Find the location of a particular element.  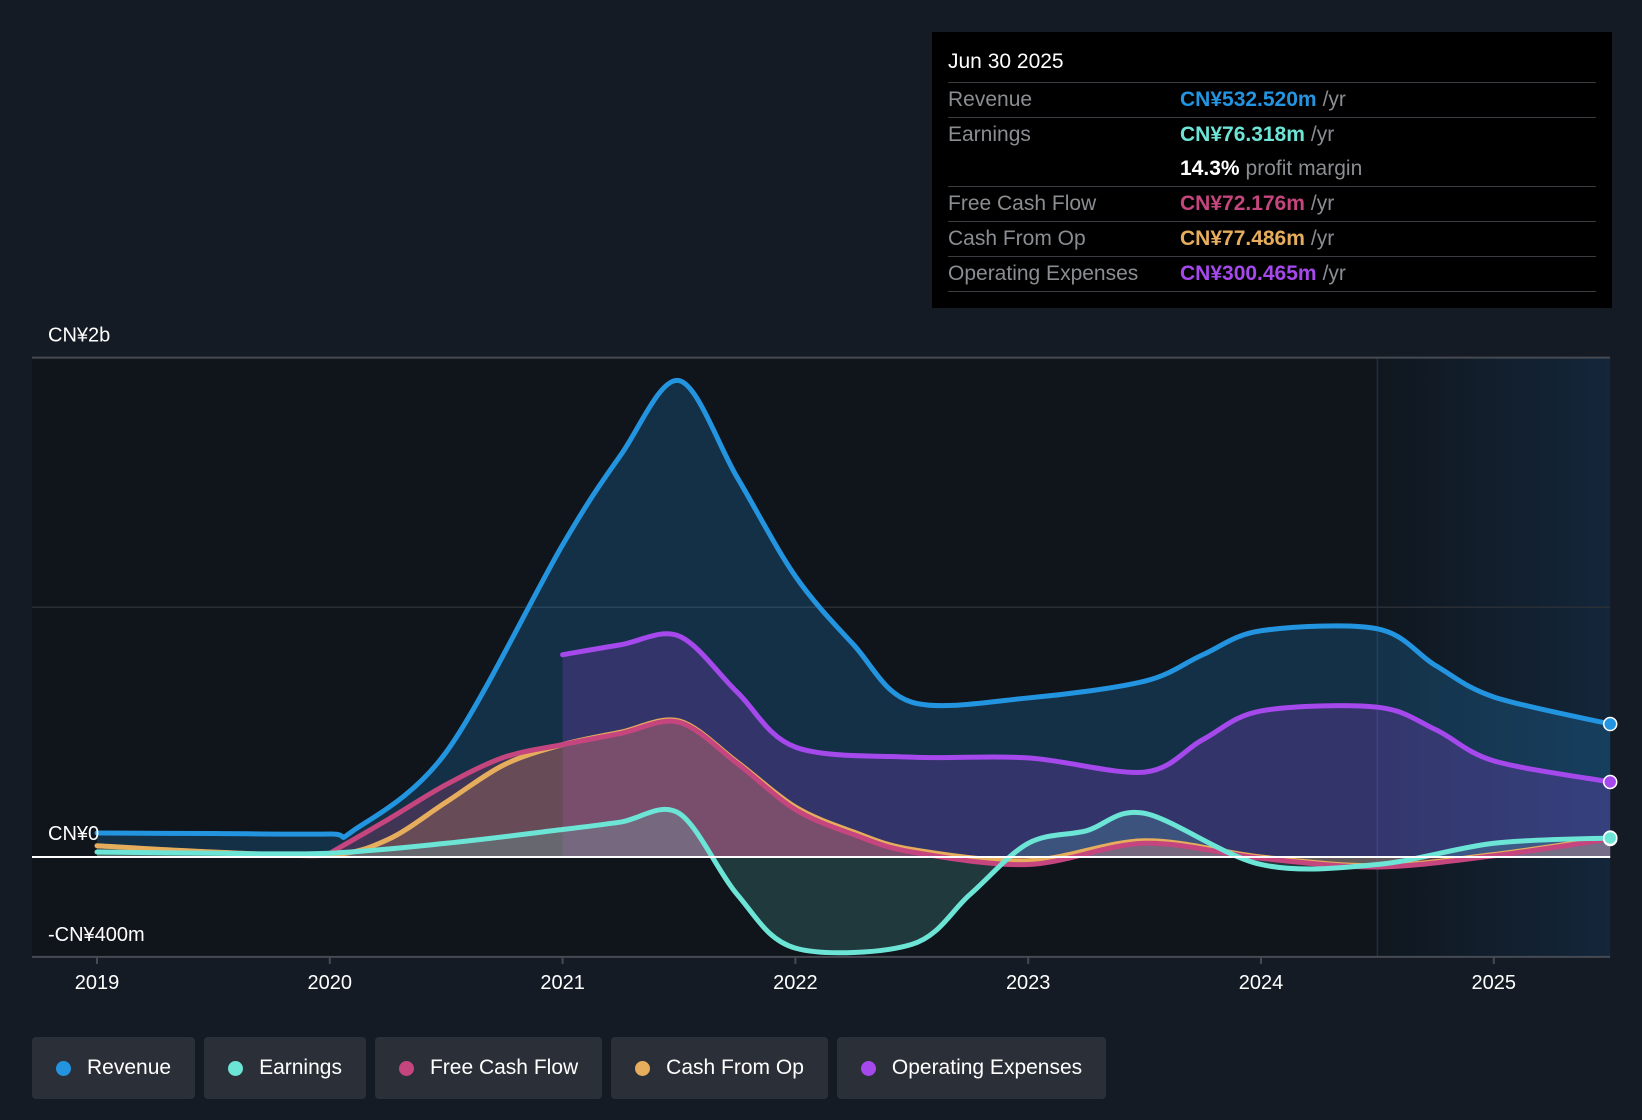

legend-item-revenue: Revenue is located at coordinates (114, 1068).